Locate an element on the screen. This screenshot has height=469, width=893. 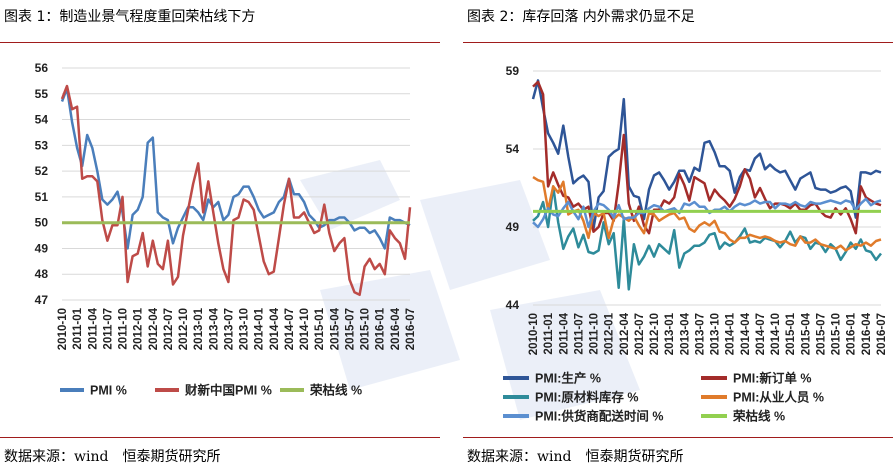
y-tick-label: 53 is located at coordinates (42, 145).